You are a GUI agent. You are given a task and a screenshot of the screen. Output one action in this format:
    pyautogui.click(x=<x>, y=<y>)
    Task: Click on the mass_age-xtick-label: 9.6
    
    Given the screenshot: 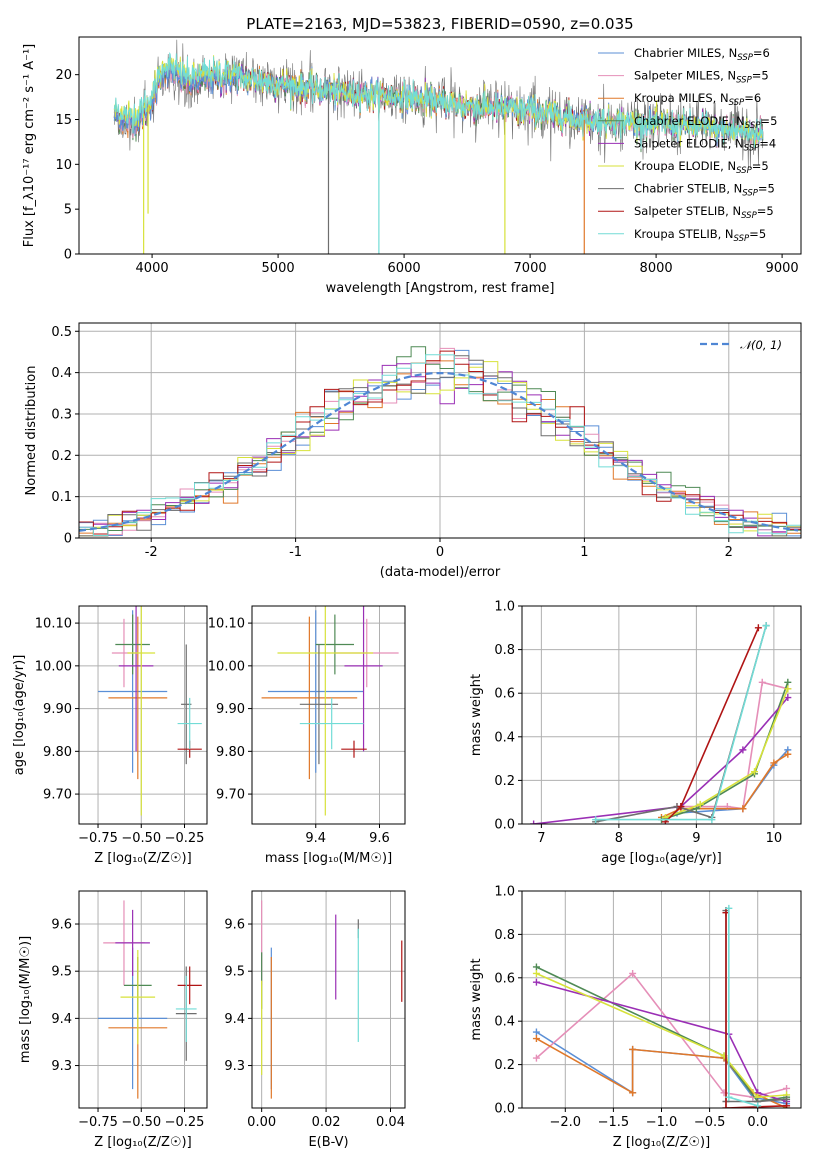 What is the action you would take?
    pyautogui.click(x=379, y=838)
    